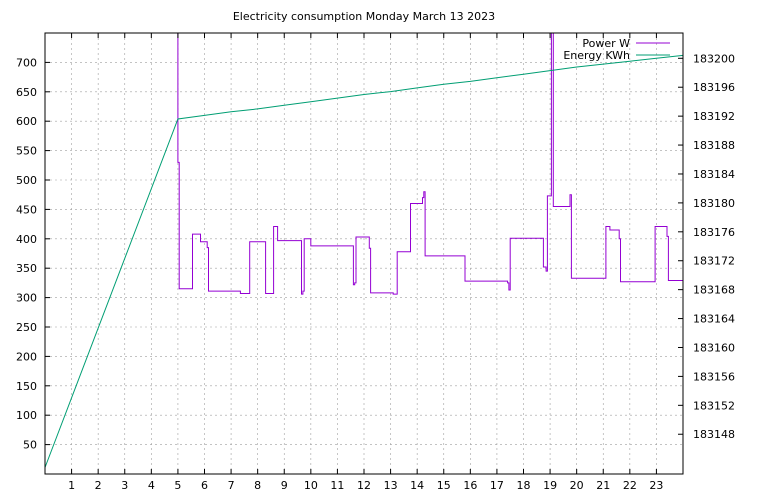 This screenshot has height=500, width=768. I want to click on x-tick-label: 19, so click(550, 485).